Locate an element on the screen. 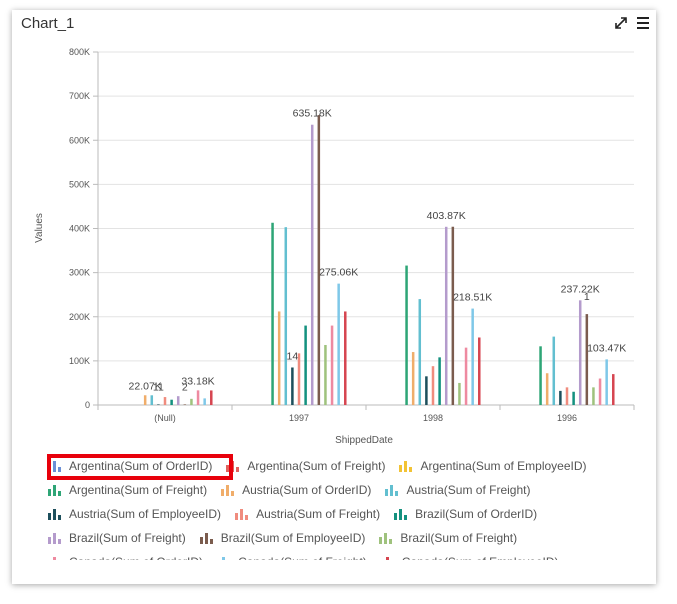 This screenshot has height=604, width=677. data-label: 33.18K is located at coordinates (197, 381).